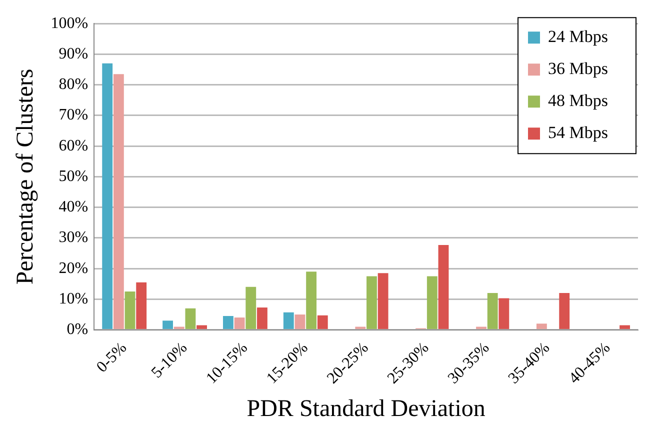 The height and width of the screenshot is (436, 654). What do you see at coordinates (578, 36) in the screenshot?
I see `legend-label: 24 Mbps` at bounding box center [578, 36].